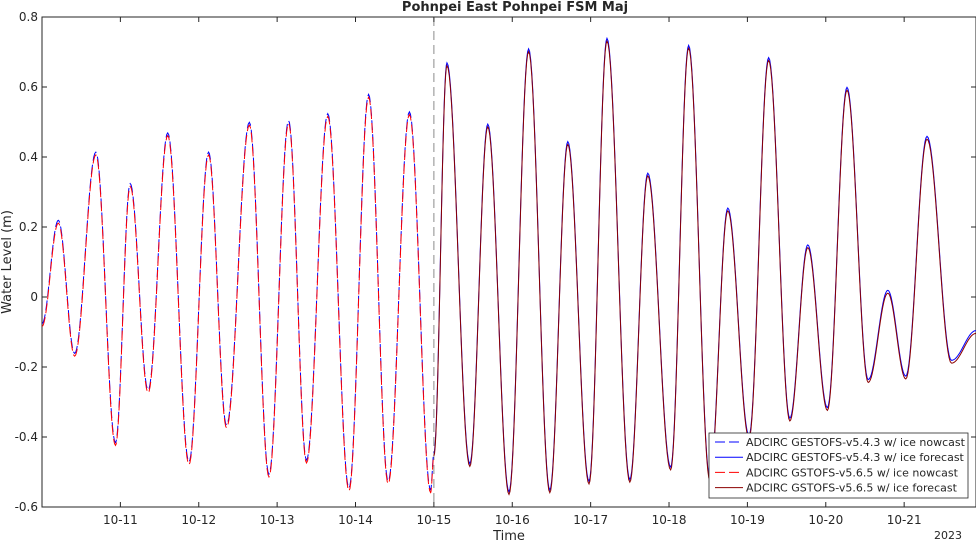  What do you see at coordinates (7, 262) in the screenshot?
I see `y-axis-label: Water Level (m)` at bounding box center [7, 262].